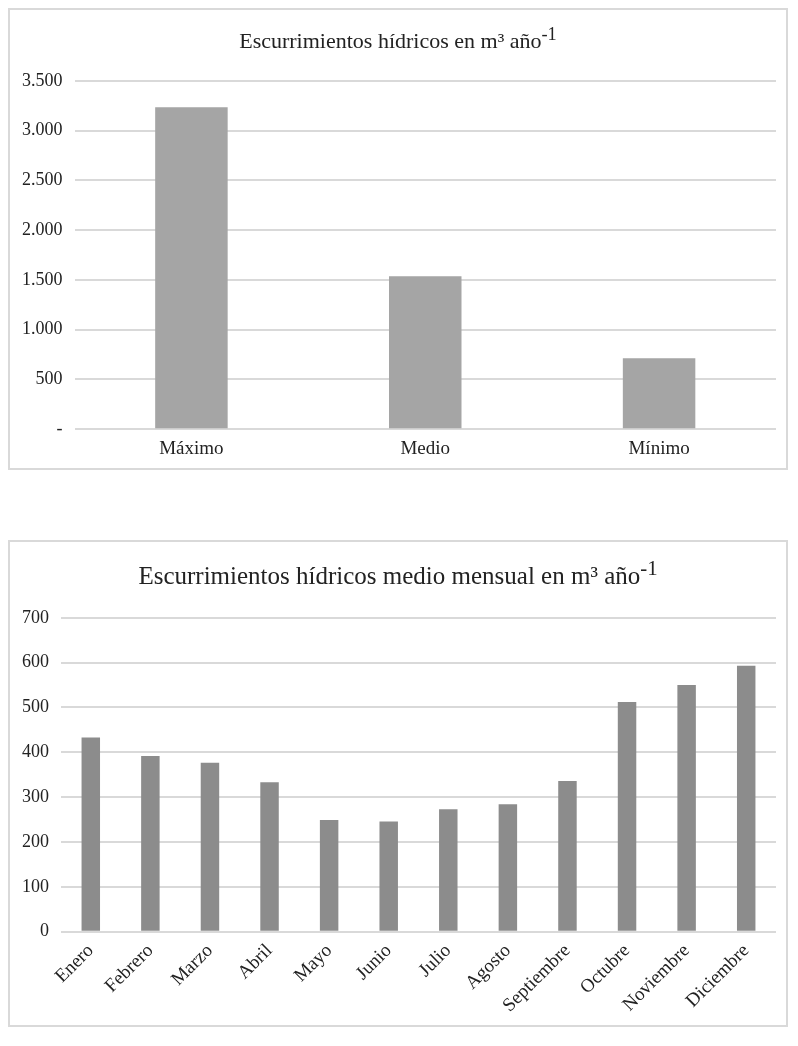  Describe the element at coordinates (659, 447) in the screenshot. I see `x-tick-label: Mínimo` at that location.